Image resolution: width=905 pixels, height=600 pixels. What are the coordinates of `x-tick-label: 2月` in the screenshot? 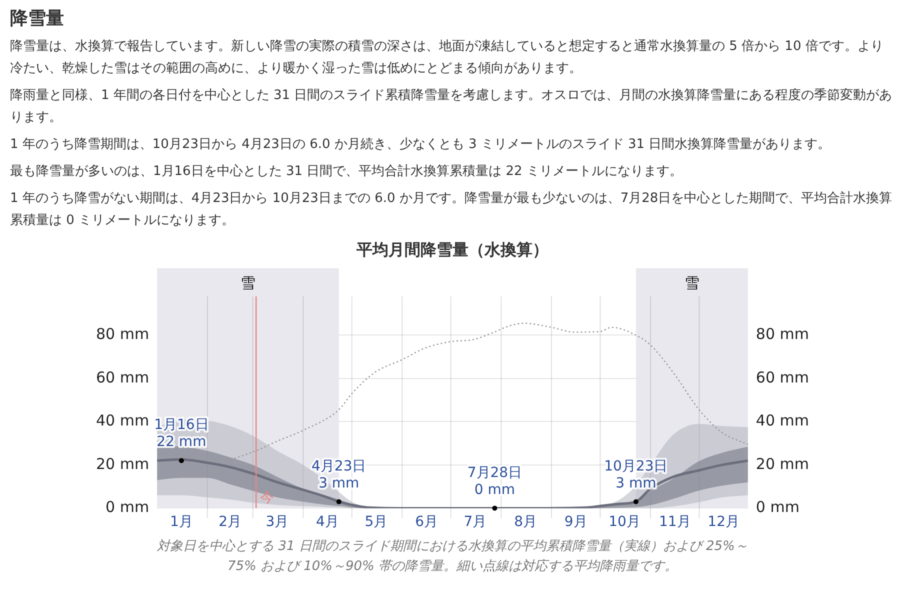 It's located at (230, 522).